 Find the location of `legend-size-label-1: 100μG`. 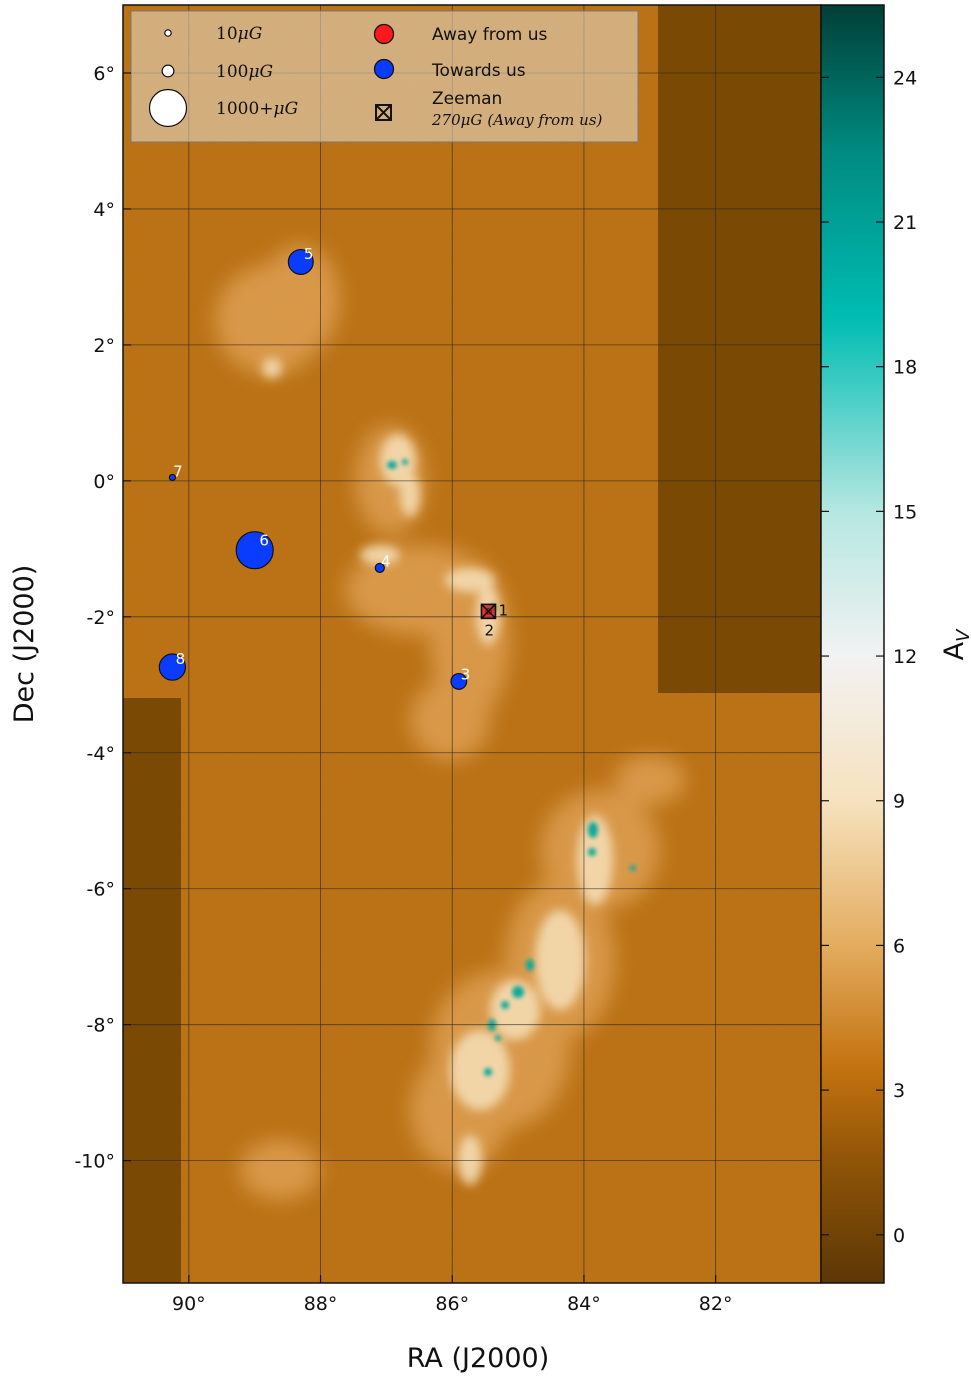

legend-size-label-1: 100μG is located at coordinates (244, 72).